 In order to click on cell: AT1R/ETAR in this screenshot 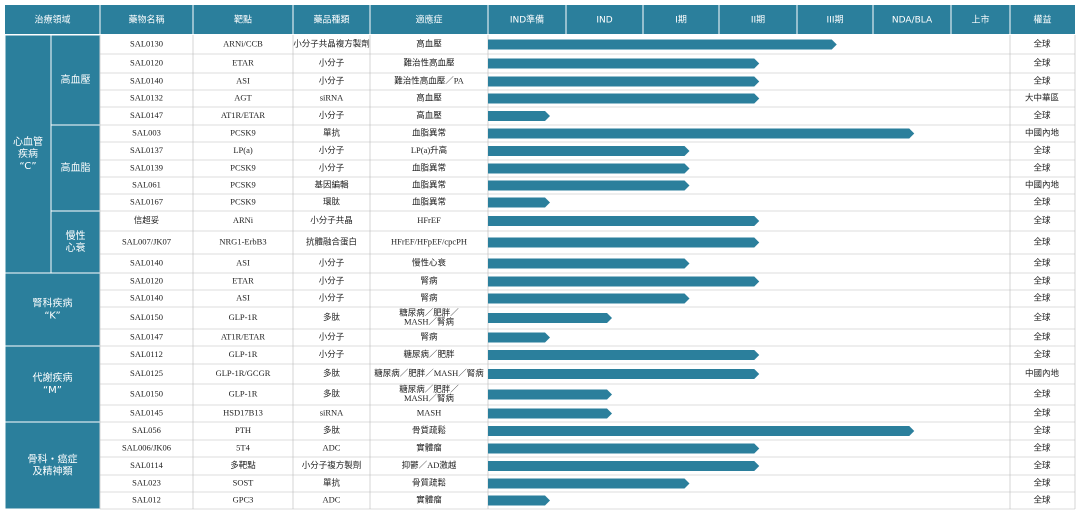, I will do `click(243, 336)`.